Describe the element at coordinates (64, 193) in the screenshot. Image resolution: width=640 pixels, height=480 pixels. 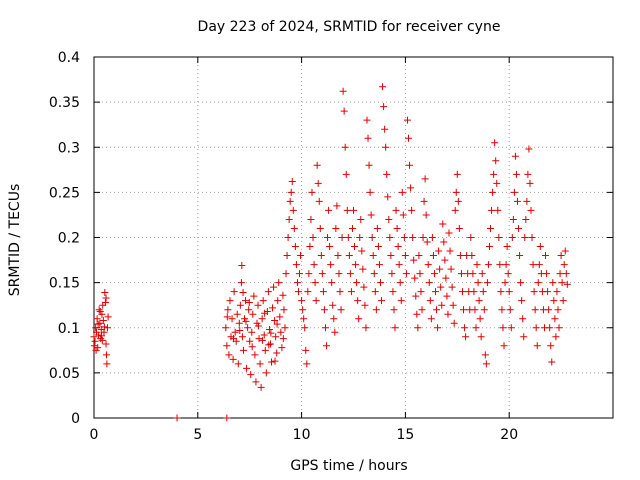
I see `y-tick-label: 0.25` at that location.